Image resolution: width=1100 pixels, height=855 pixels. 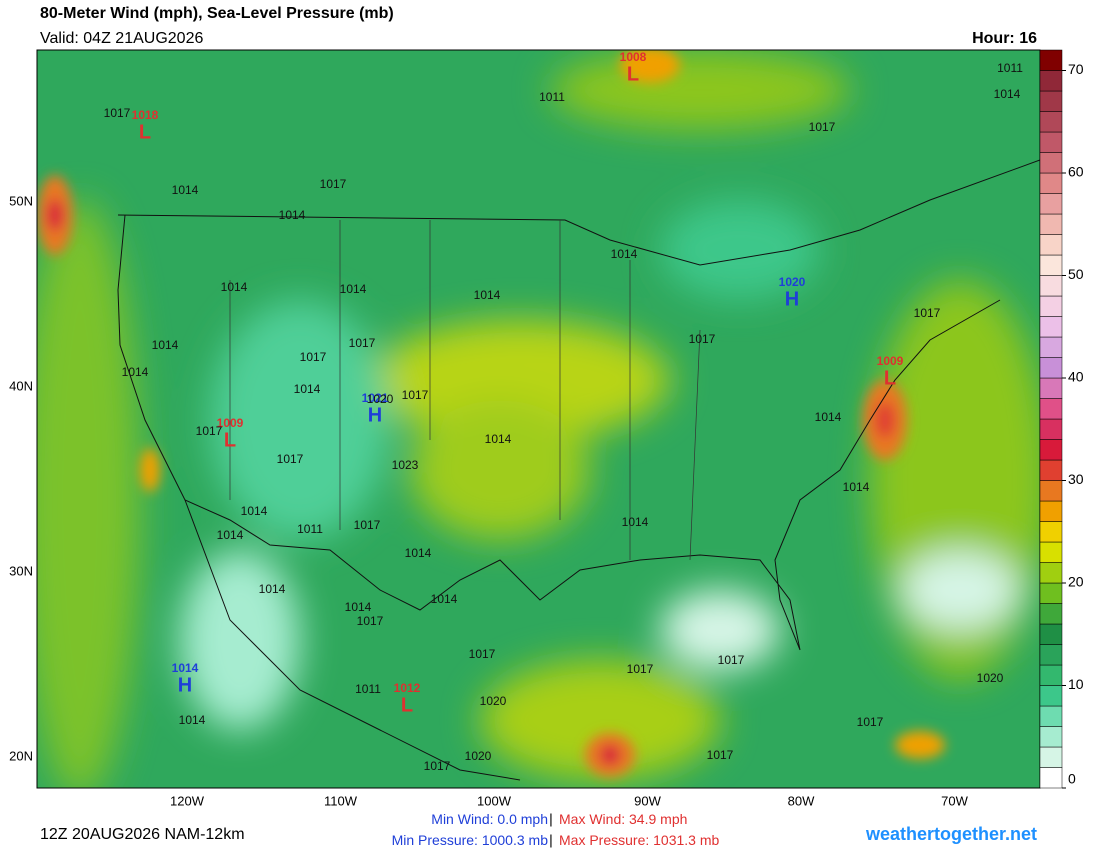 What do you see at coordinates (21, 755) in the screenshot?
I see `lat-label: 20N` at bounding box center [21, 755].